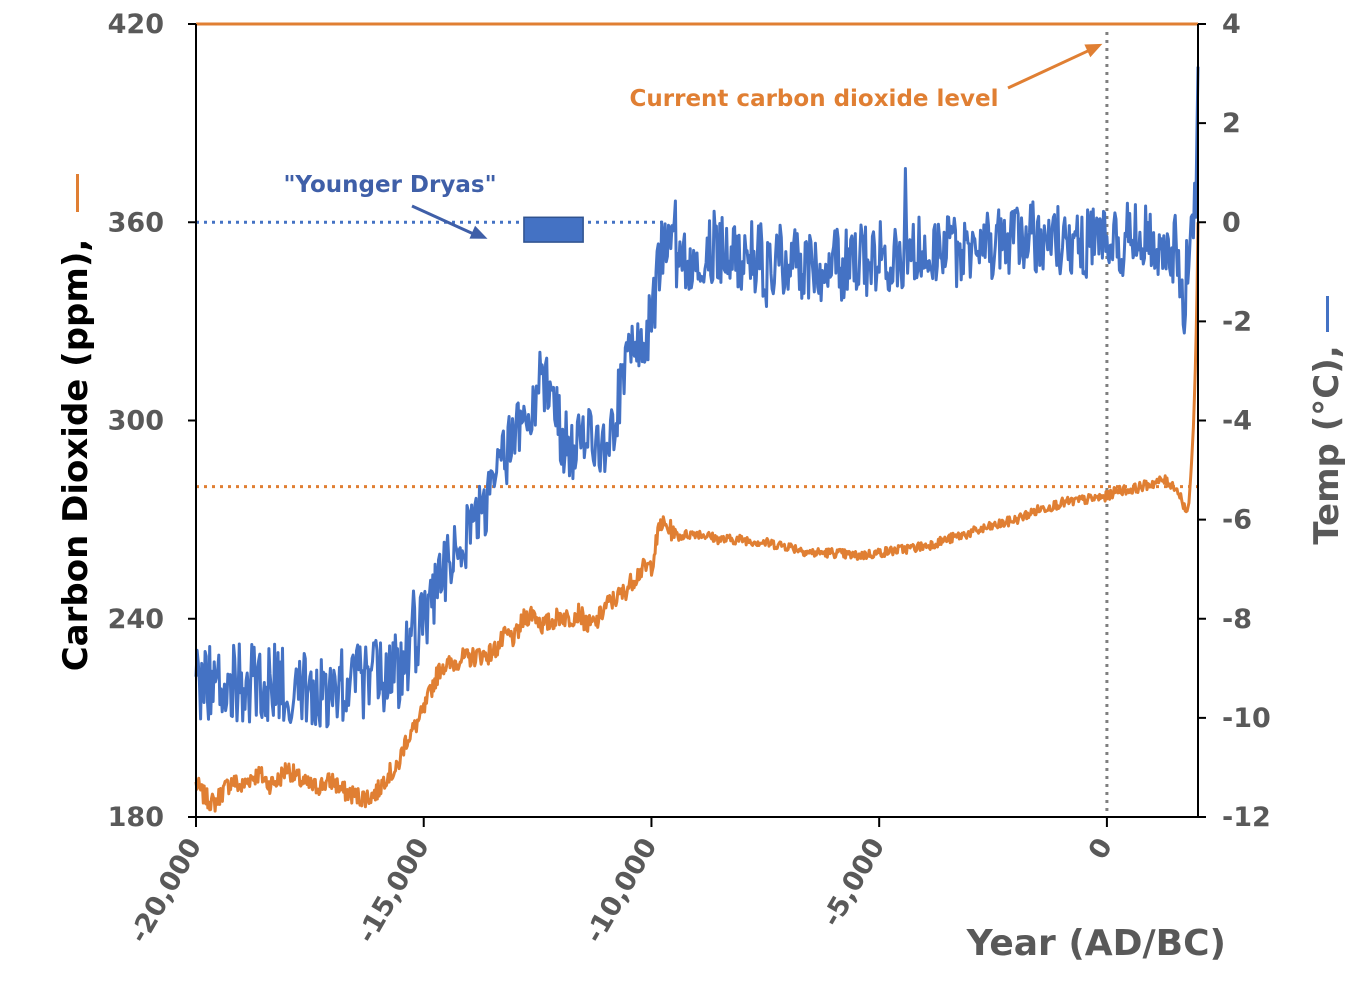  Describe the element at coordinates (553, 229) in the screenshot. I see `younger-dryas-box` at that location.